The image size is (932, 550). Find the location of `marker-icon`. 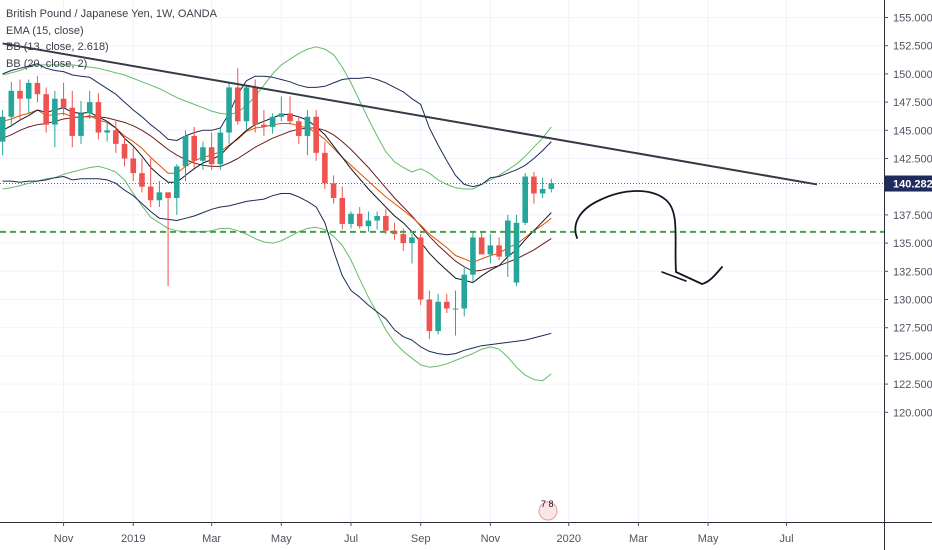

marker-icon is located at coordinates (548, 511).